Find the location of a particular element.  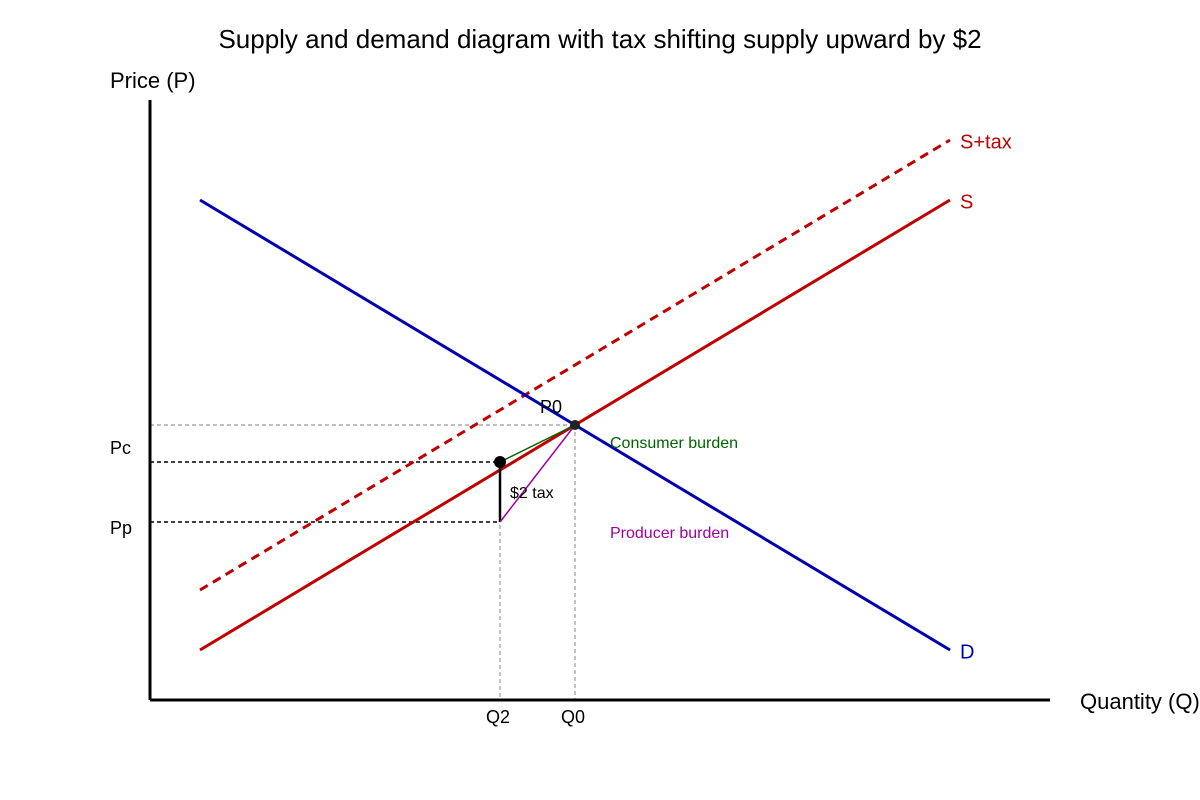

tax-point is located at coordinates (500, 462).